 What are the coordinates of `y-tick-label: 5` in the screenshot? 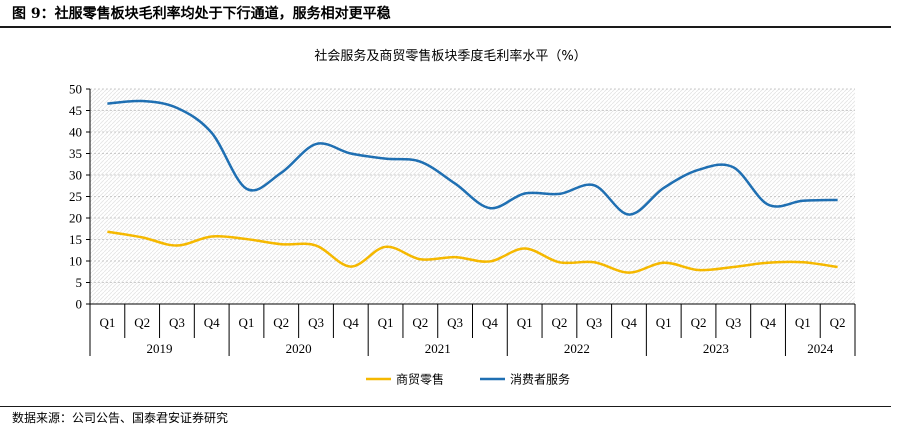 It's located at (79, 282).